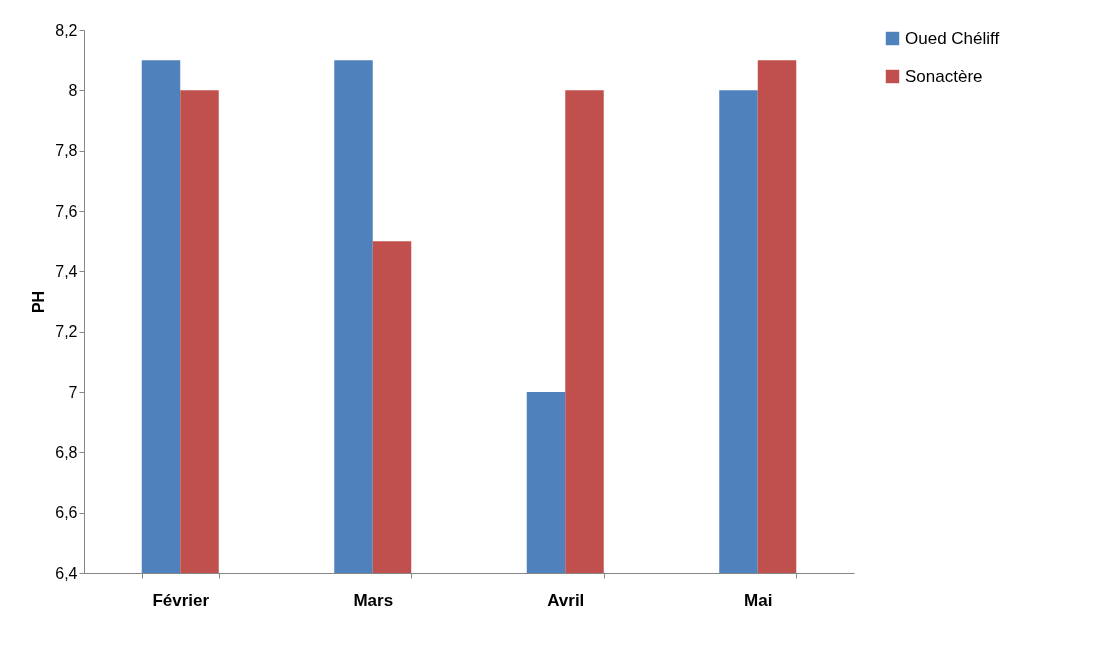  I want to click on y-tick-label: 7,2, so click(66, 332).